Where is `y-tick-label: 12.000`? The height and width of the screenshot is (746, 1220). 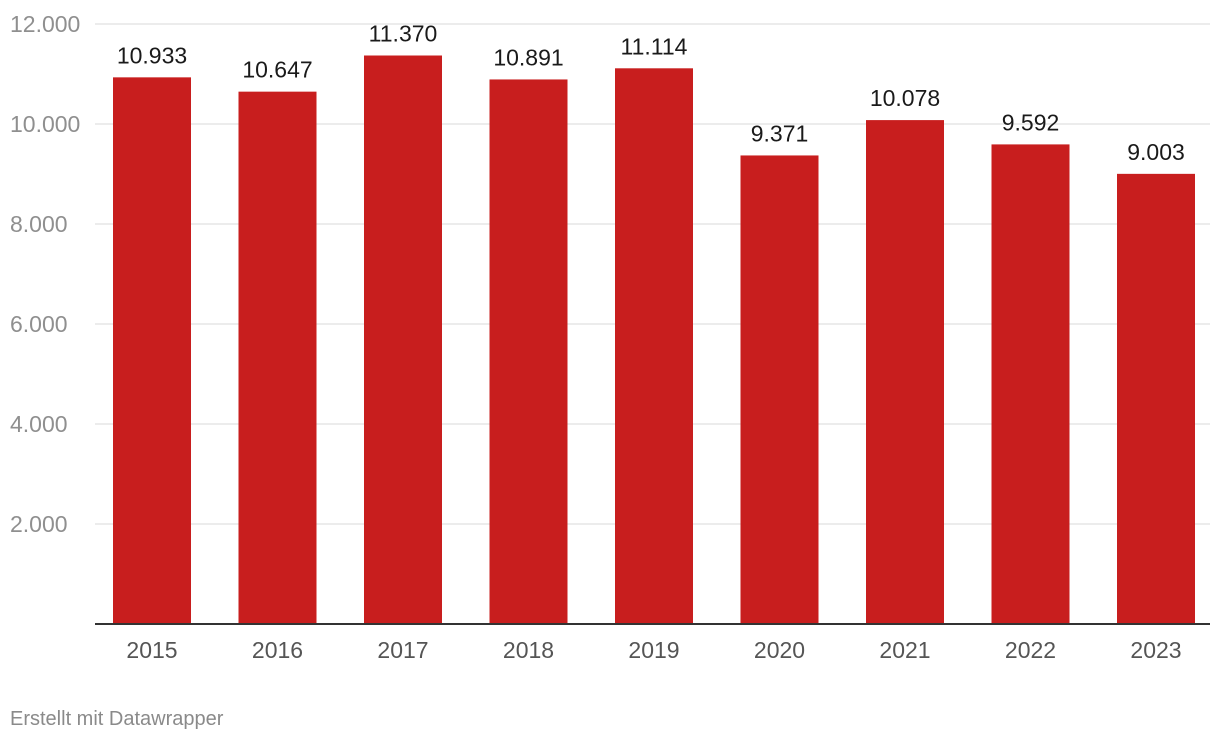 y-tick-label: 12.000 is located at coordinates (45, 24).